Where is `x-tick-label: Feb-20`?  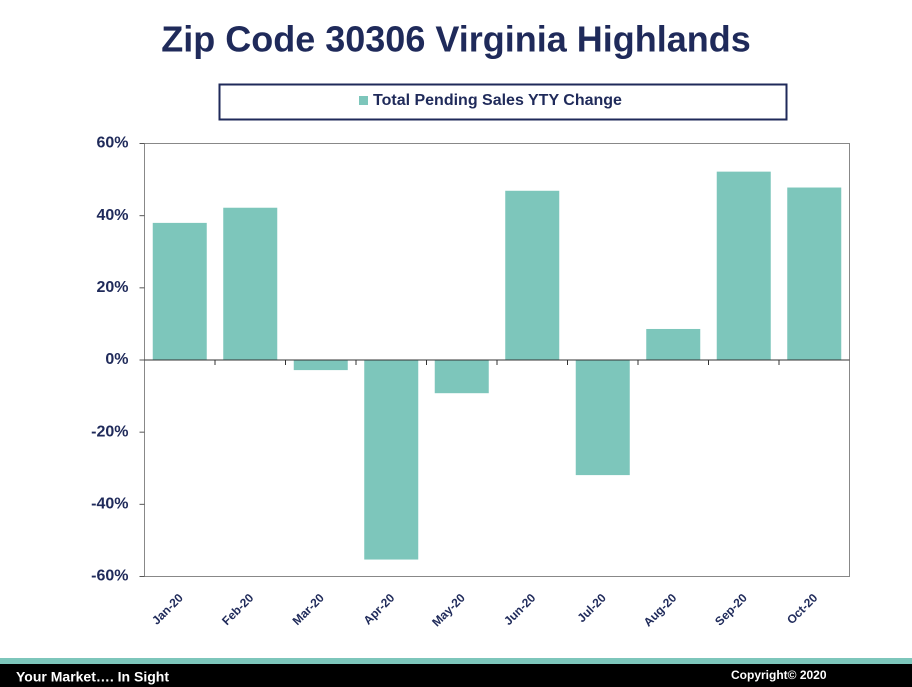
x-tick-label: Feb-20 is located at coordinates (237, 608).